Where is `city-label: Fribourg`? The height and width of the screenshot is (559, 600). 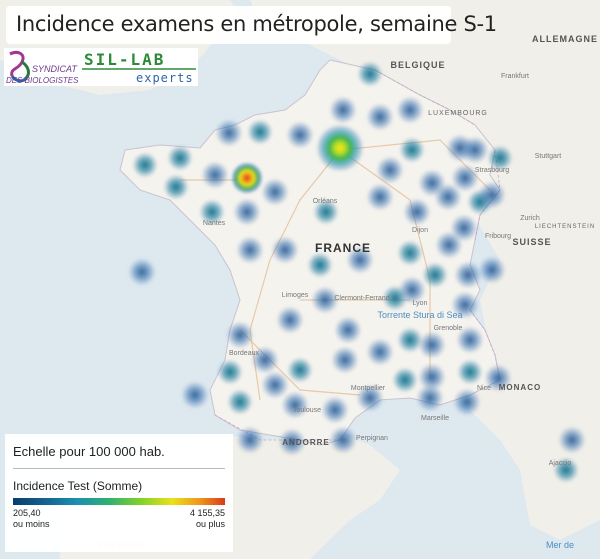
city-label: Fribourg is located at coordinates (498, 236).